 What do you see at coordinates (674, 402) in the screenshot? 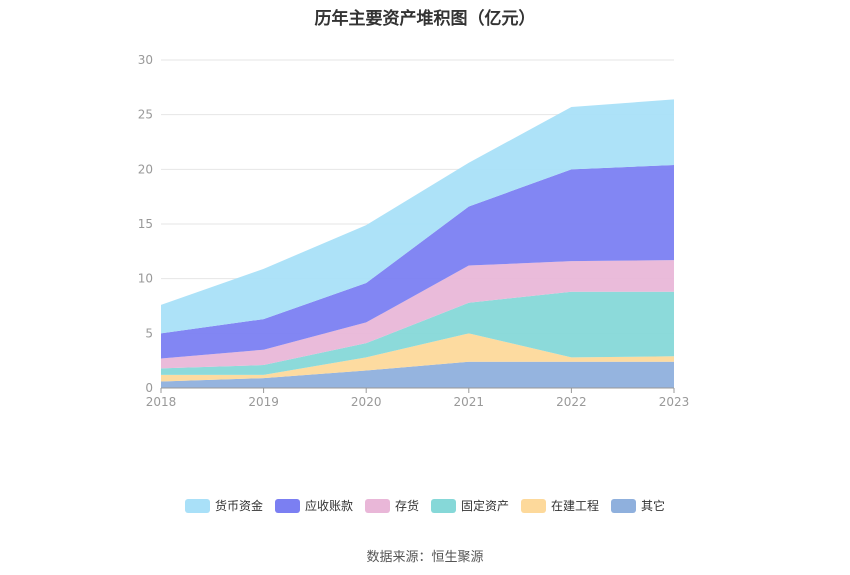
I see `x-tick-label: 2023` at bounding box center [674, 402].